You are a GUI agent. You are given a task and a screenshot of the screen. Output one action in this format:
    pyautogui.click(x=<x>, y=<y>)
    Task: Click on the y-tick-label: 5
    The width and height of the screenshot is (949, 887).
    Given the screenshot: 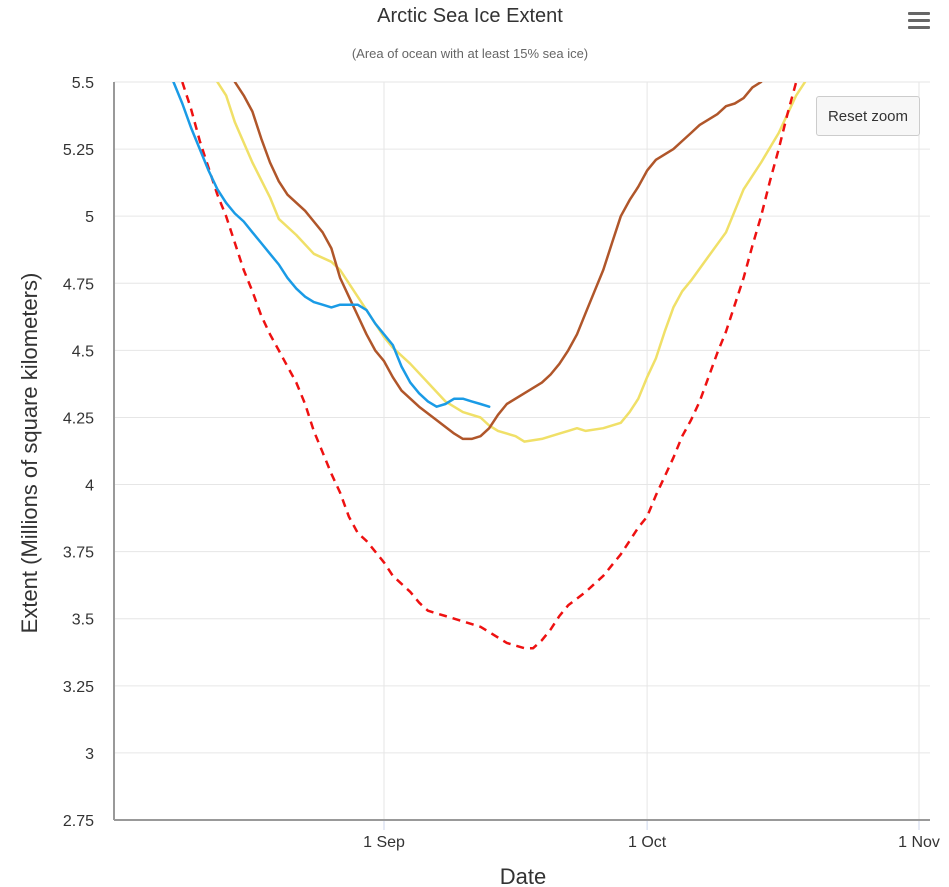 What is the action you would take?
    pyautogui.click(x=89, y=217)
    